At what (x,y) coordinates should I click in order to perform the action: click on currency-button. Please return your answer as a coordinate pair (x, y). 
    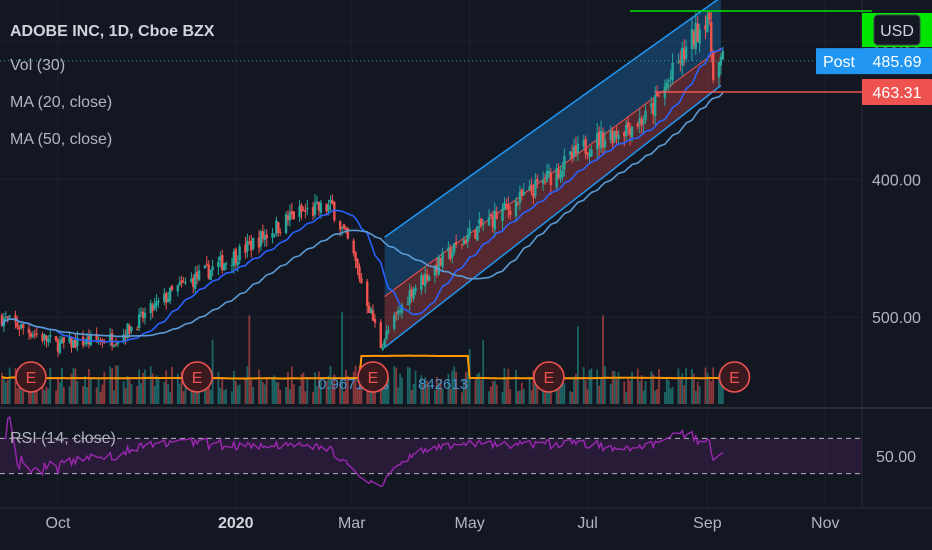
    Looking at the image, I should click on (897, 30).